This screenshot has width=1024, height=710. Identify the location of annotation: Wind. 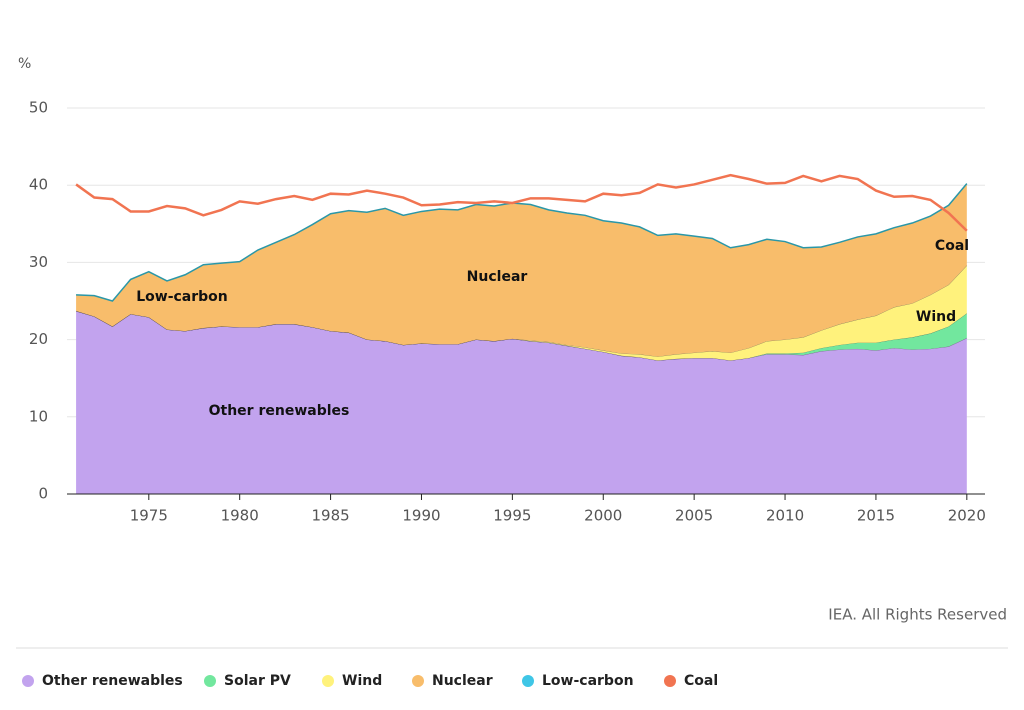
(936, 317).